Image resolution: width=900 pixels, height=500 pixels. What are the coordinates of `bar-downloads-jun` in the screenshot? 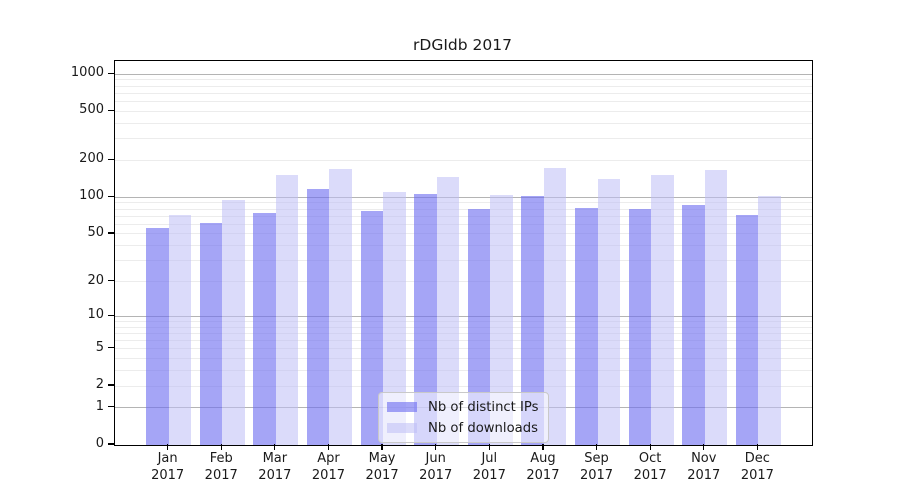 It's located at (448, 311).